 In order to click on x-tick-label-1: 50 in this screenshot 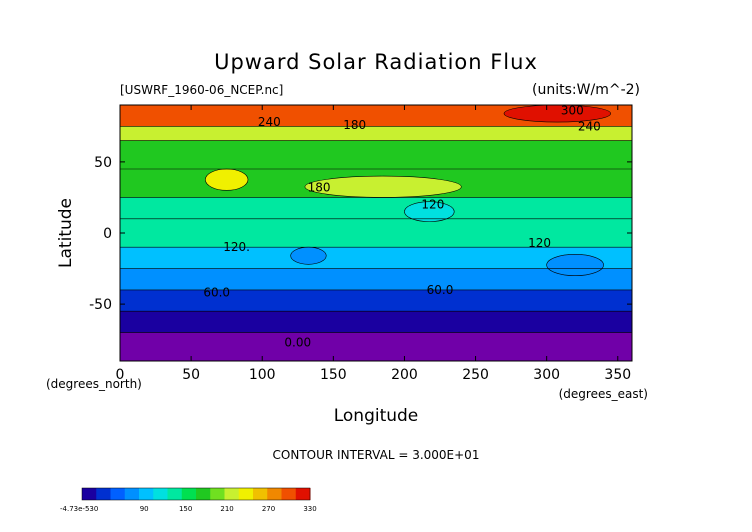, I will do `click(191, 375)`.